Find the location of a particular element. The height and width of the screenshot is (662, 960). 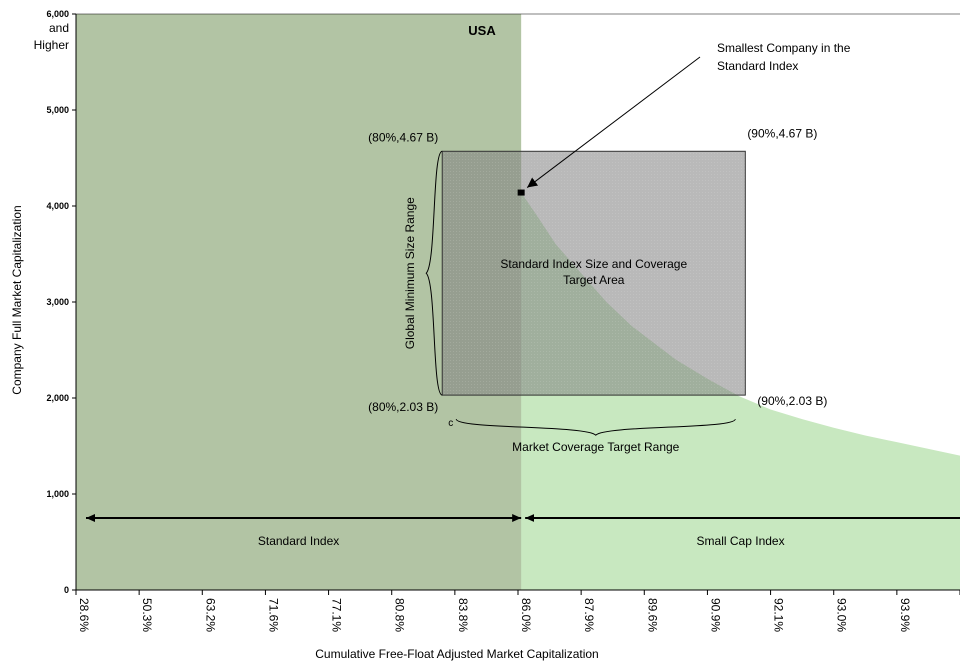

x-tick-label: 71.6% is located at coordinates (273, 615).